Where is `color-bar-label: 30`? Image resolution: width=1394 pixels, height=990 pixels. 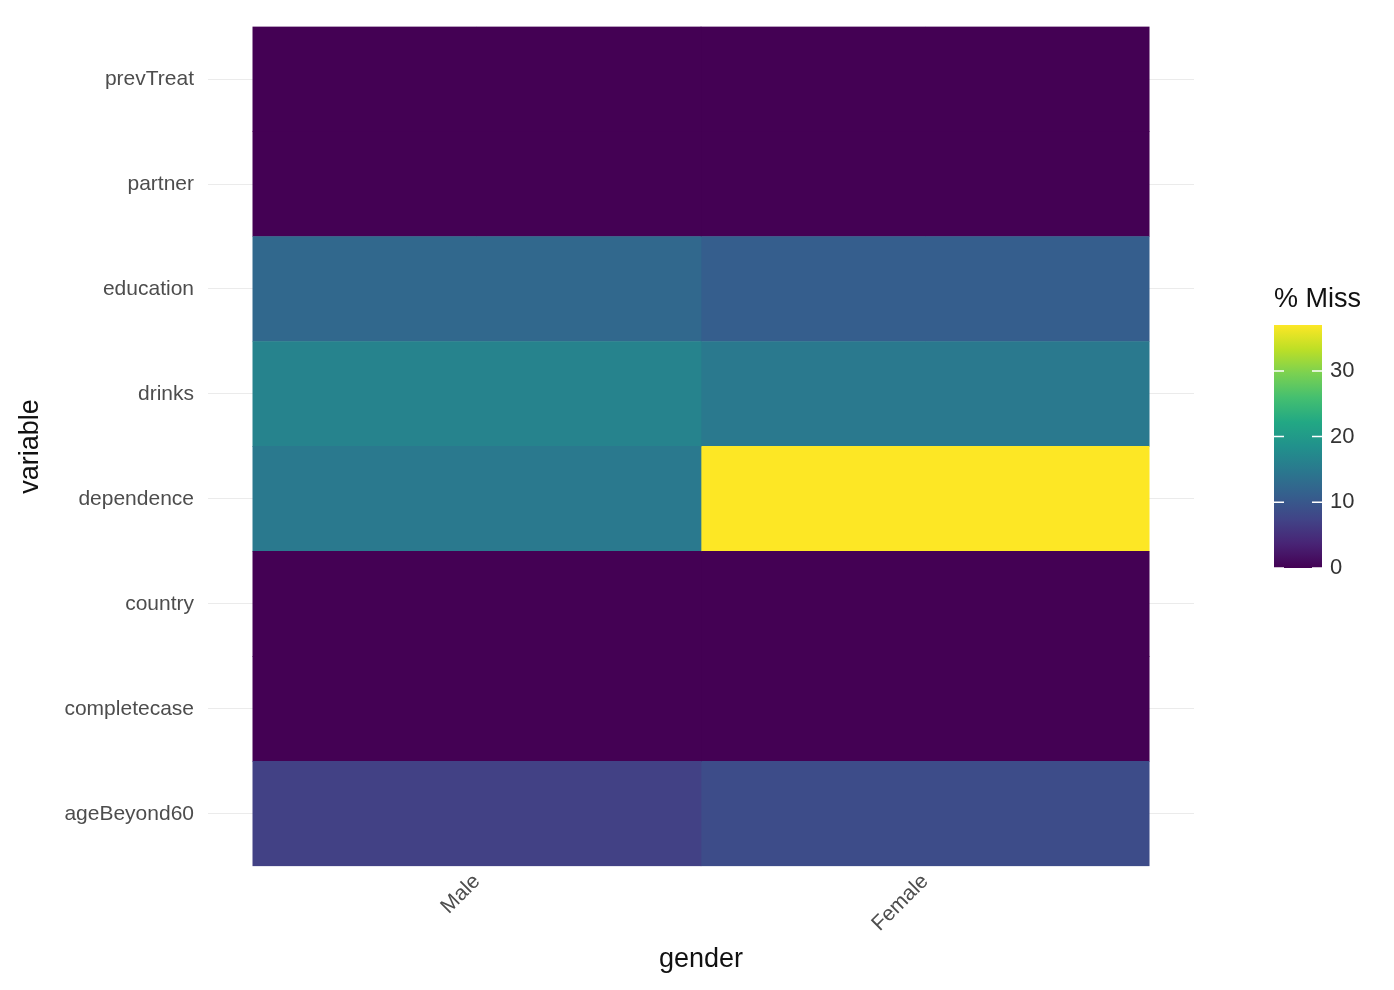
color-bar-label: 30 is located at coordinates (1342, 369).